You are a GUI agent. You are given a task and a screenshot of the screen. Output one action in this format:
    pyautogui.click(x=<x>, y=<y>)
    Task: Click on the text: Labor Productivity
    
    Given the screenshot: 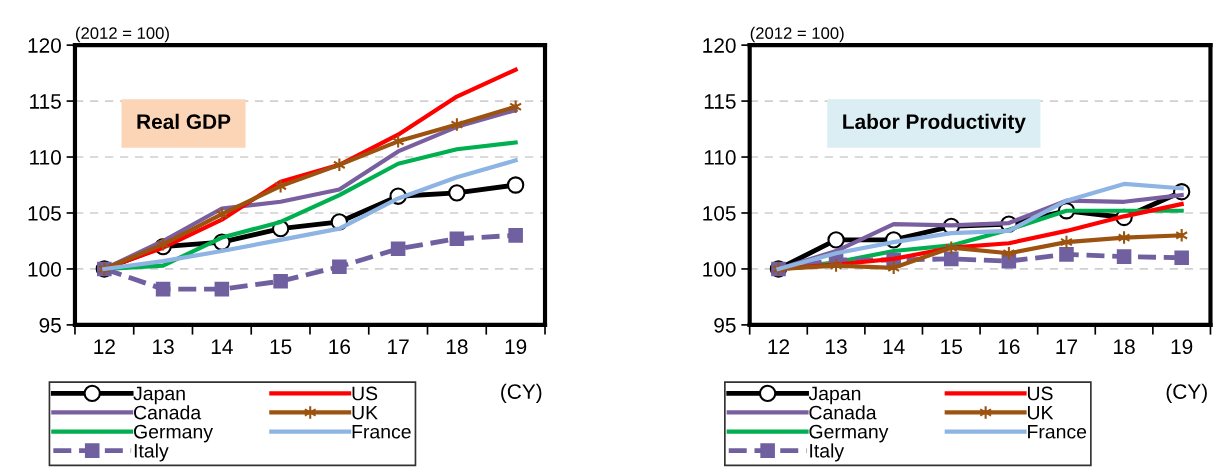 What is the action you would take?
    pyautogui.click(x=934, y=123)
    